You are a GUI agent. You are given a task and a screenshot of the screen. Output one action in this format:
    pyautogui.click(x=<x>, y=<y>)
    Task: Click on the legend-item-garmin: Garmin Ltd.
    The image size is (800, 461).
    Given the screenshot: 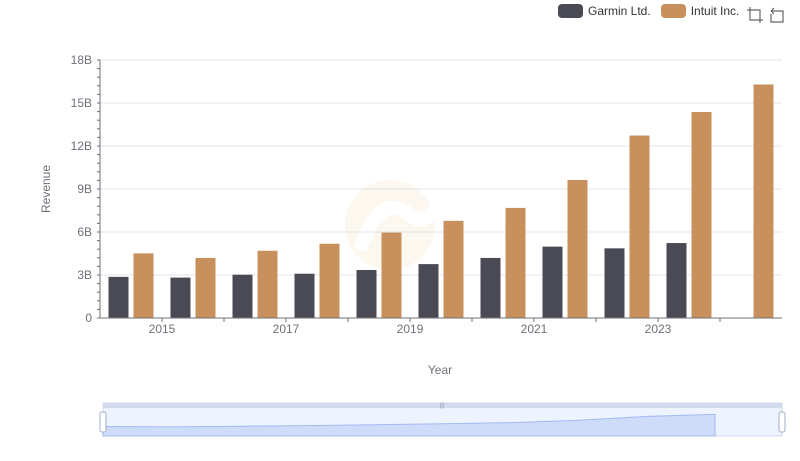 What is the action you would take?
    pyautogui.click(x=604, y=11)
    